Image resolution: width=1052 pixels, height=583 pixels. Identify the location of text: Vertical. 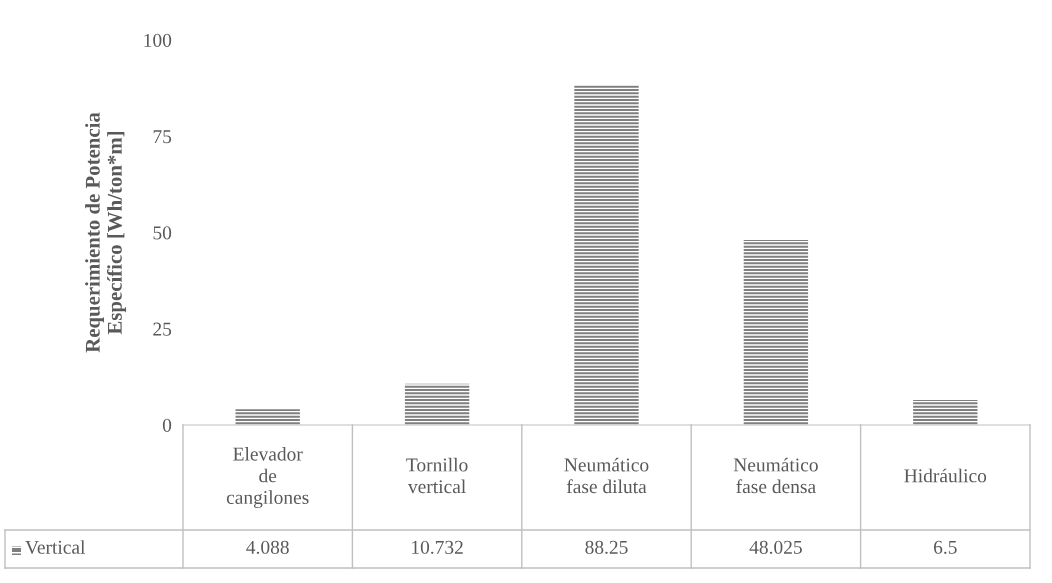
(55, 547).